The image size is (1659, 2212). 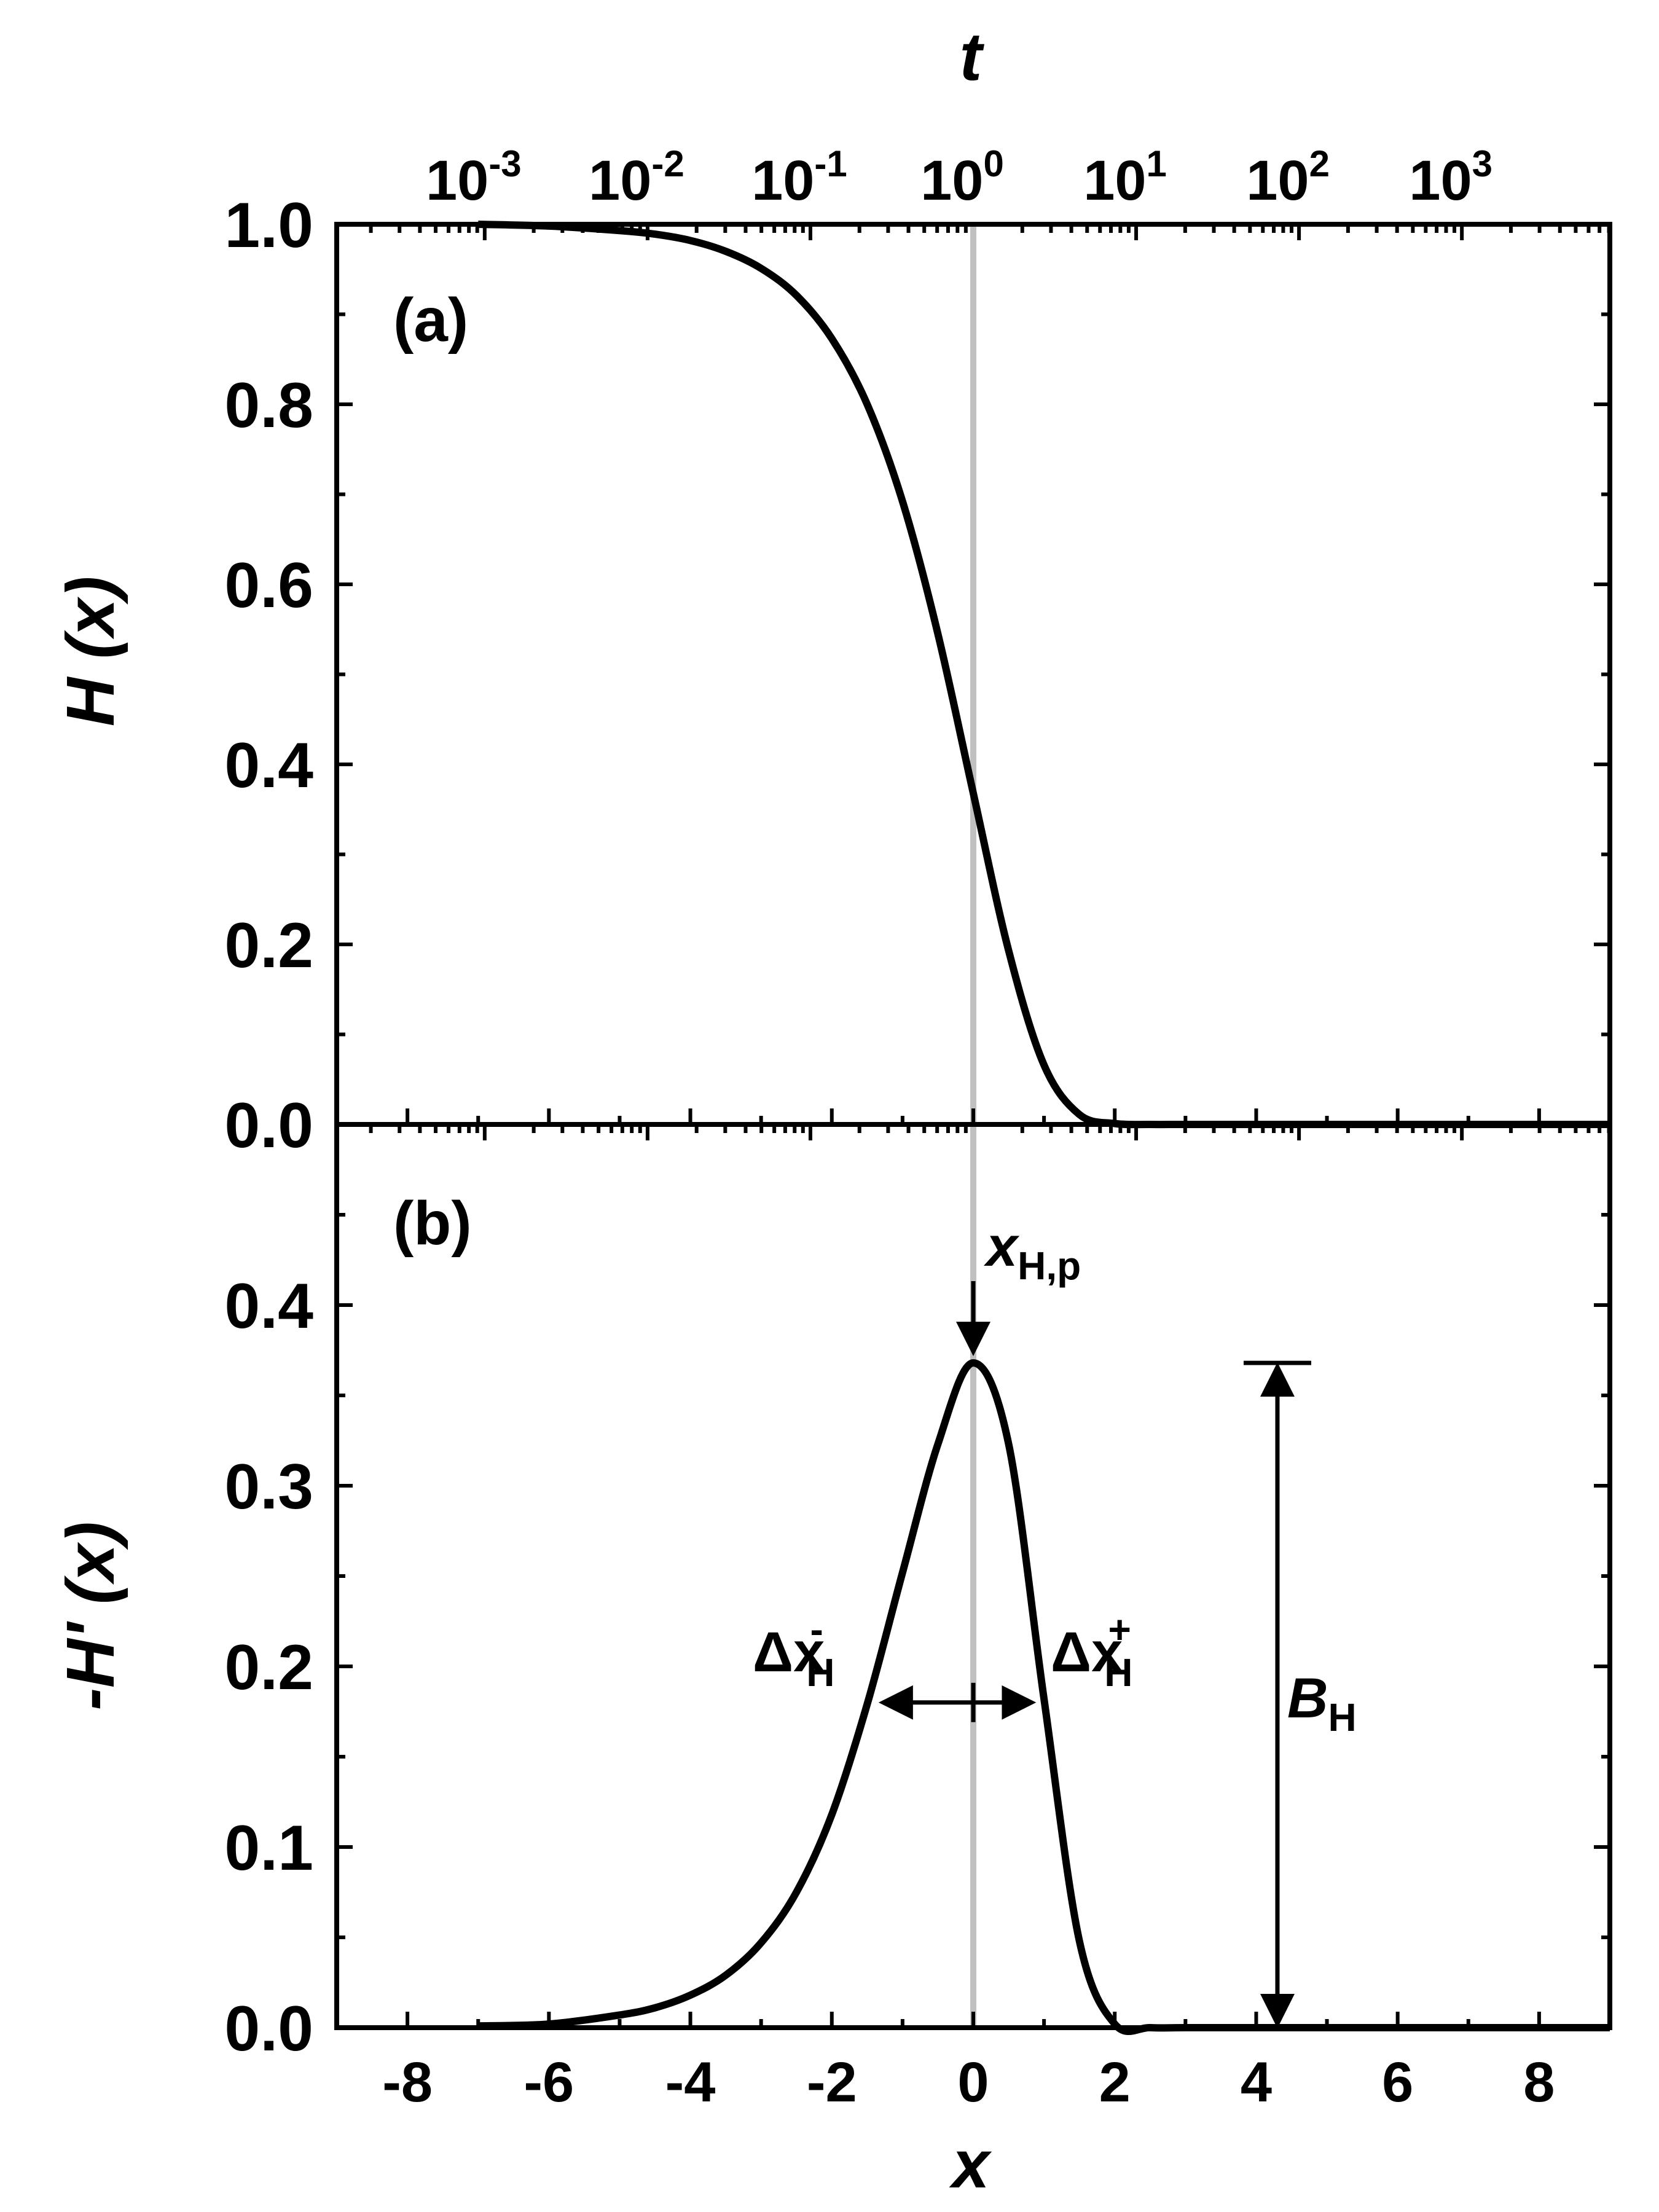 I want to click on panel-a-y-tick-label: 0.6, so click(x=268, y=585).